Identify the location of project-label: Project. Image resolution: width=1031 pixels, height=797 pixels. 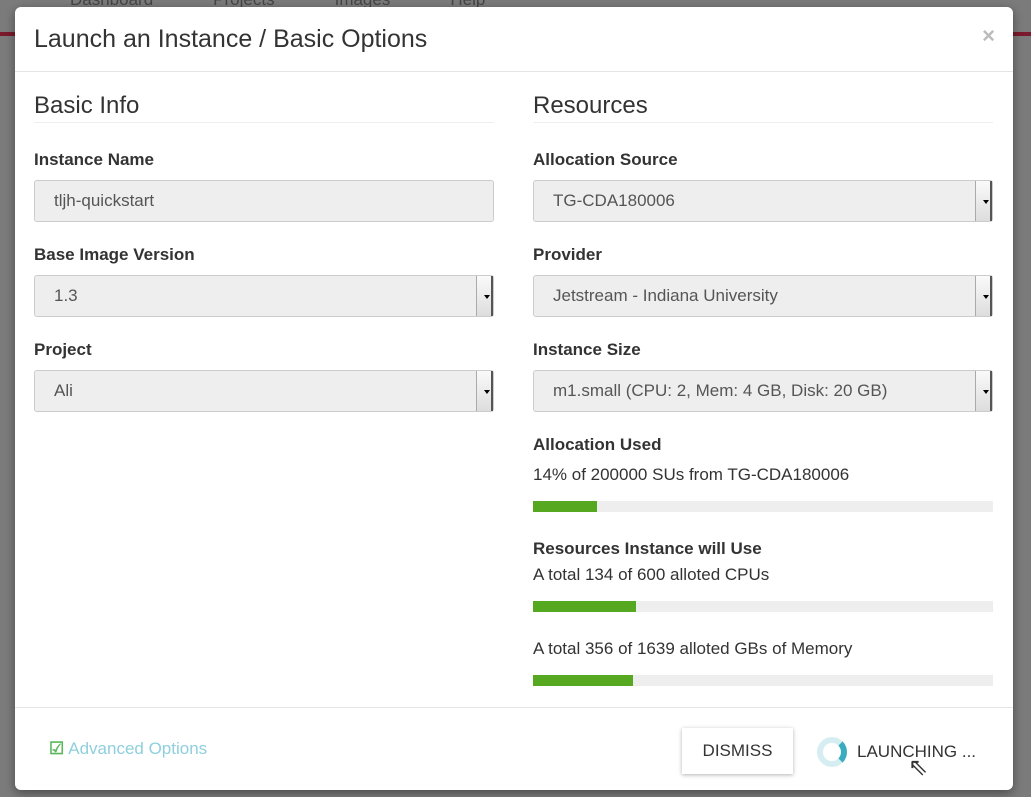
(63, 349).